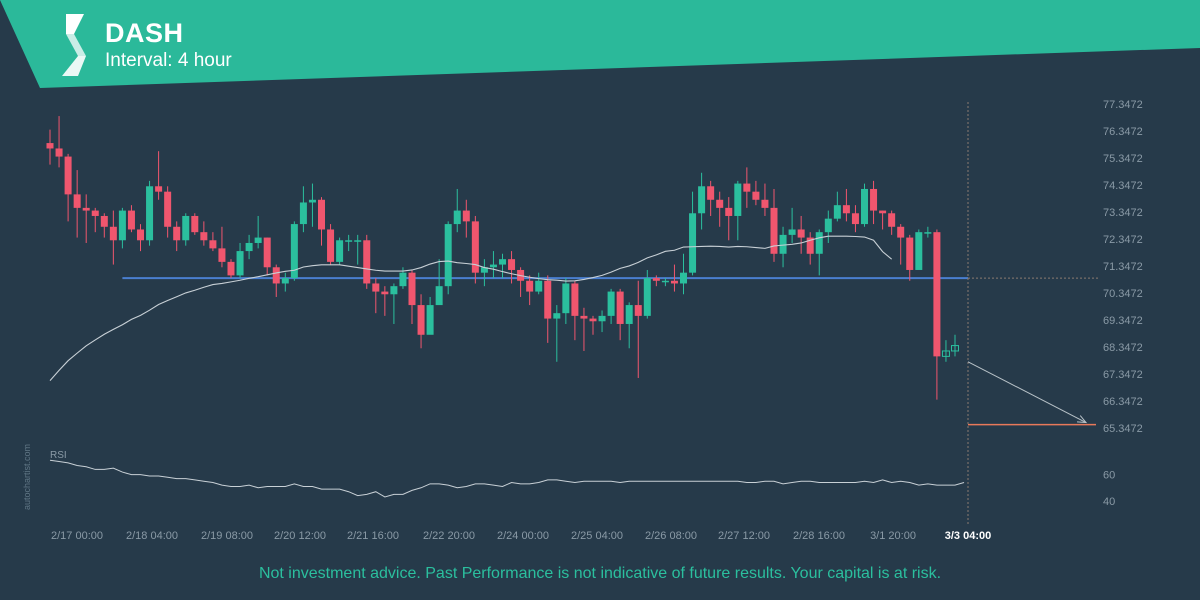  What do you see at coordinates (77, 536) in the screenshot?
I see `x-tick-label: 2/17 00:00` at bounding box center [77, 536].